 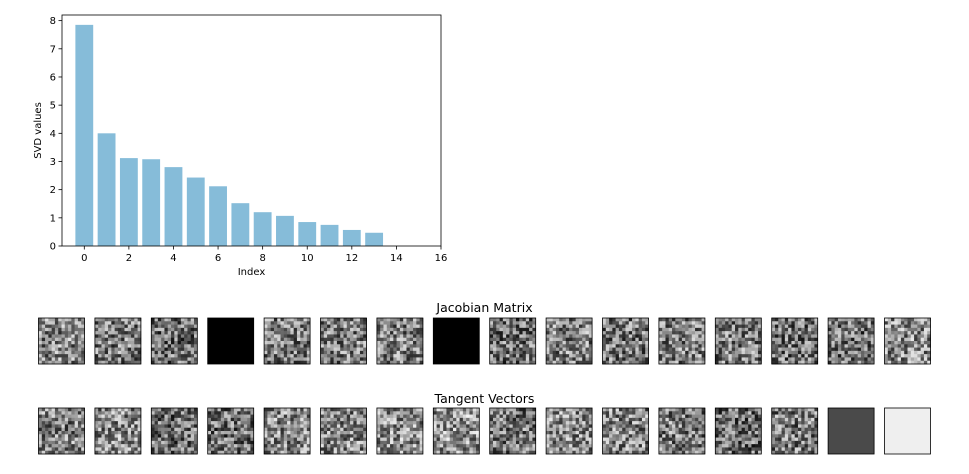 What do you see at coordinates (53, 218) in the screenshot?
I see `y-tick-label: 1` at bounding box center [53, 218].